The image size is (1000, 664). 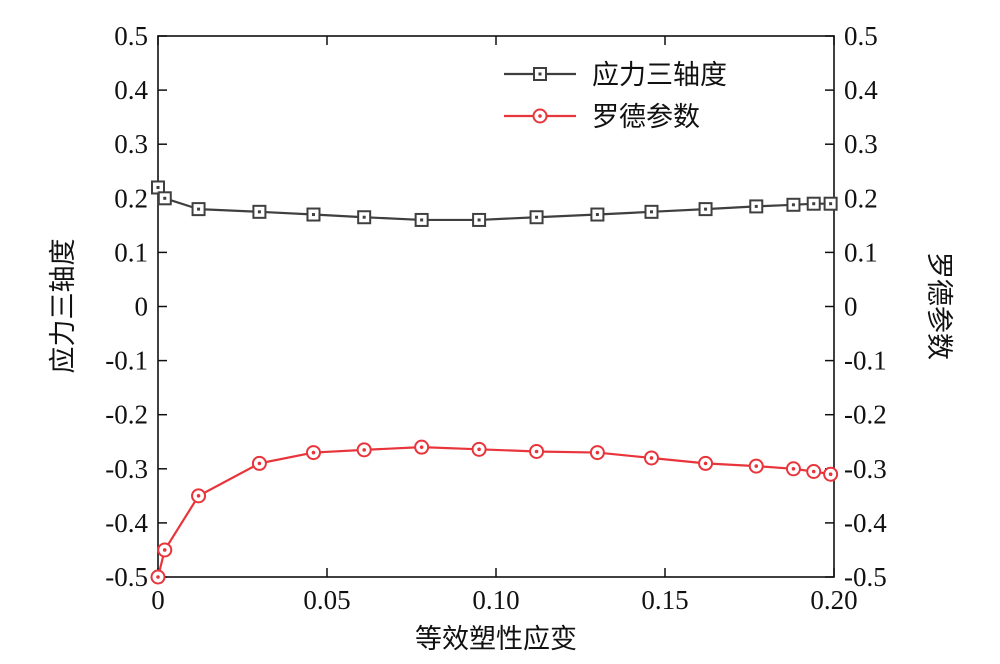 What do you see at coordinates (865, 469) in the screenshot?
I see `y-tick-label-right: -0.3` at bounding box center [865, 469].